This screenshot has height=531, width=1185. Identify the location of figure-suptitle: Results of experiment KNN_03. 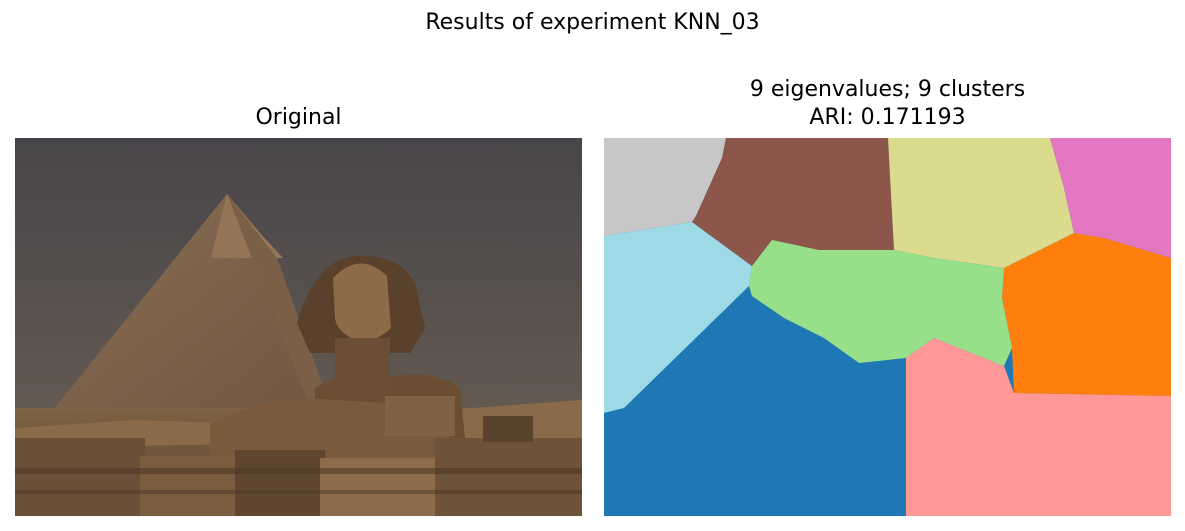
(592, 22).